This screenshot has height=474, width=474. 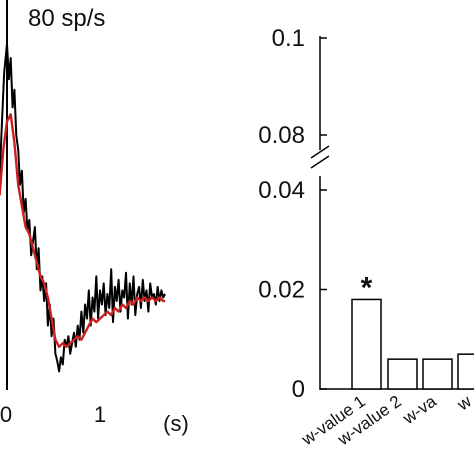 I want to click on y-tick-label-1: 0.02, so click(x=281, y=290).